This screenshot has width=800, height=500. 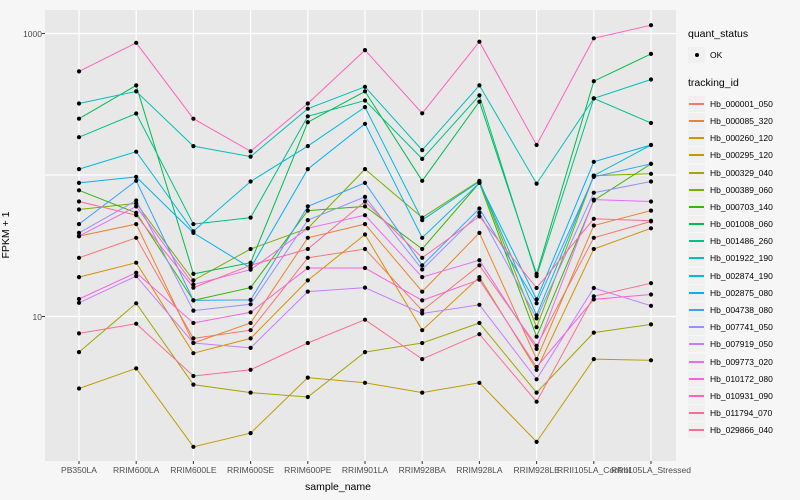 What do you see at coordinates (741, 275) in the screenshot?
I see `legend-item-label: Hb_002874_190` at bounding box center [741, 275].